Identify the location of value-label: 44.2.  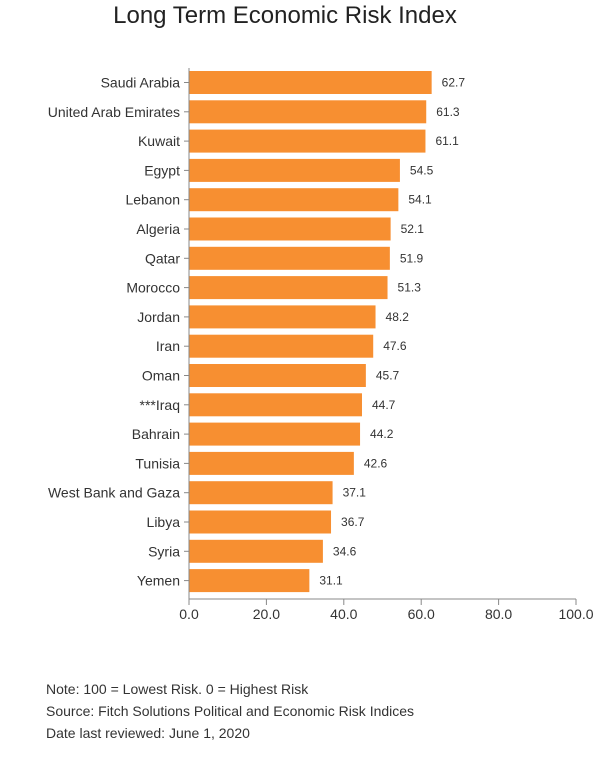
(382, 434).